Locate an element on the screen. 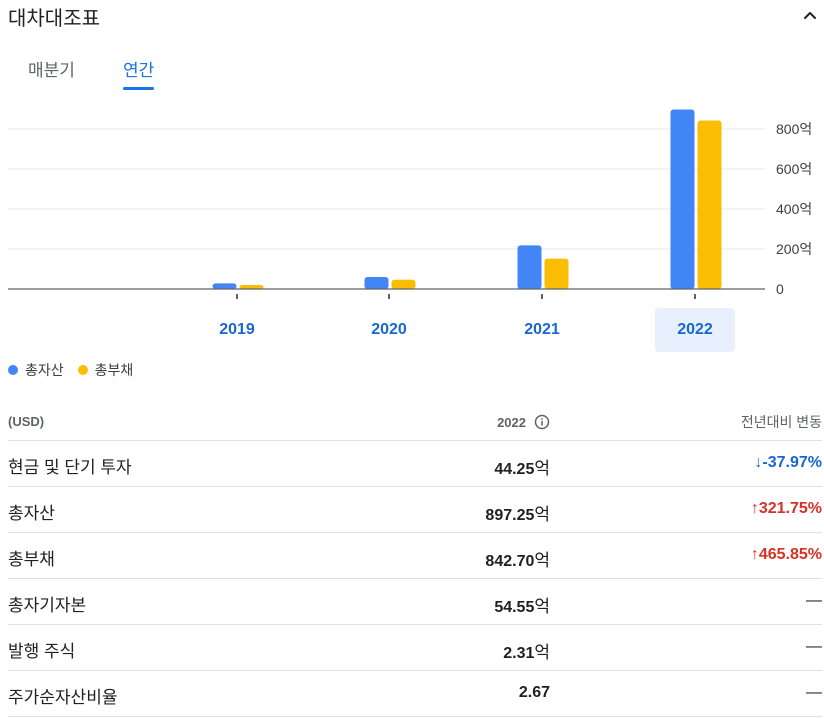  row-value-number: 2.67 is located at coordinates (534, 692).